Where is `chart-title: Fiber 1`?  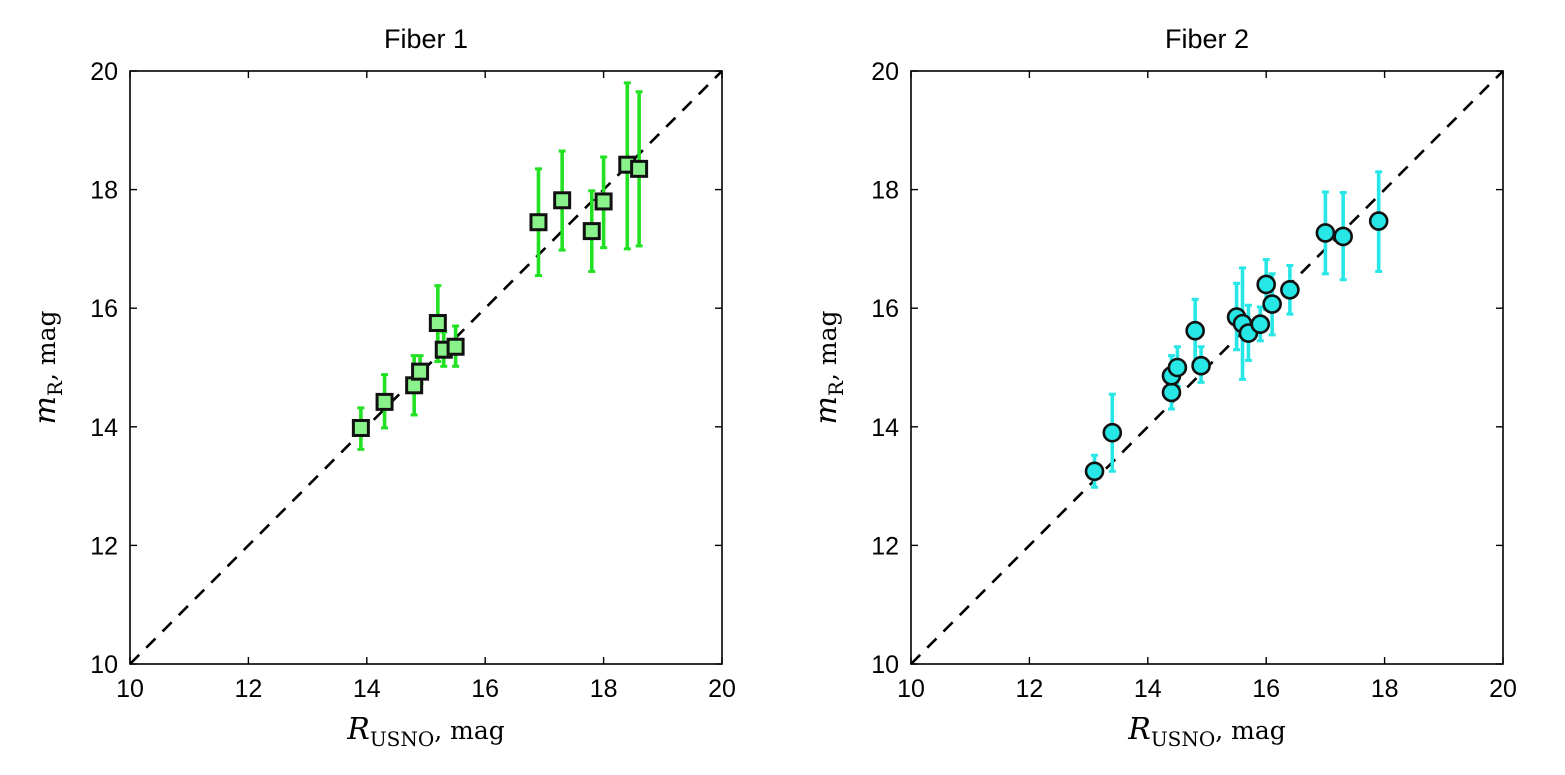
chart-title: Fiber 1 is located at coordinates (426, 39).